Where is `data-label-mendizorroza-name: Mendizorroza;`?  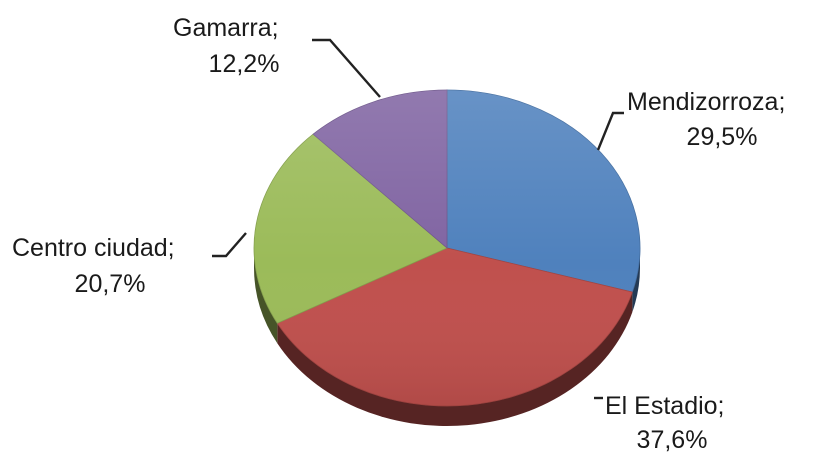 data-label-mendizorroza-name: Mendizorroza; is located at coordinates (706, 102).